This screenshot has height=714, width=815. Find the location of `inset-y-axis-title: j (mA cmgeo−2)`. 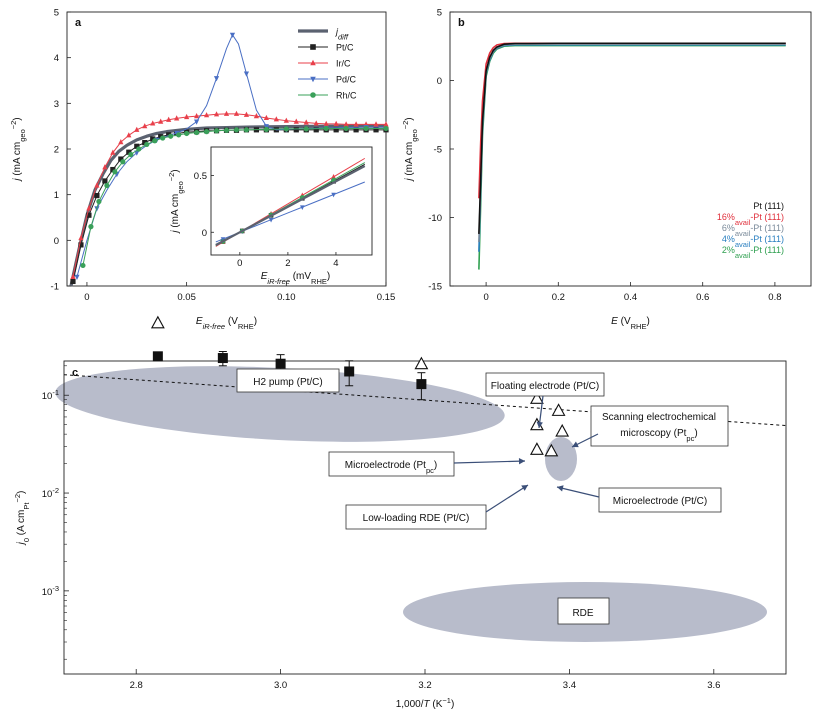

inset-y-axis-title: j (mA cmgeo−2) is located at coordinates (176, 201).